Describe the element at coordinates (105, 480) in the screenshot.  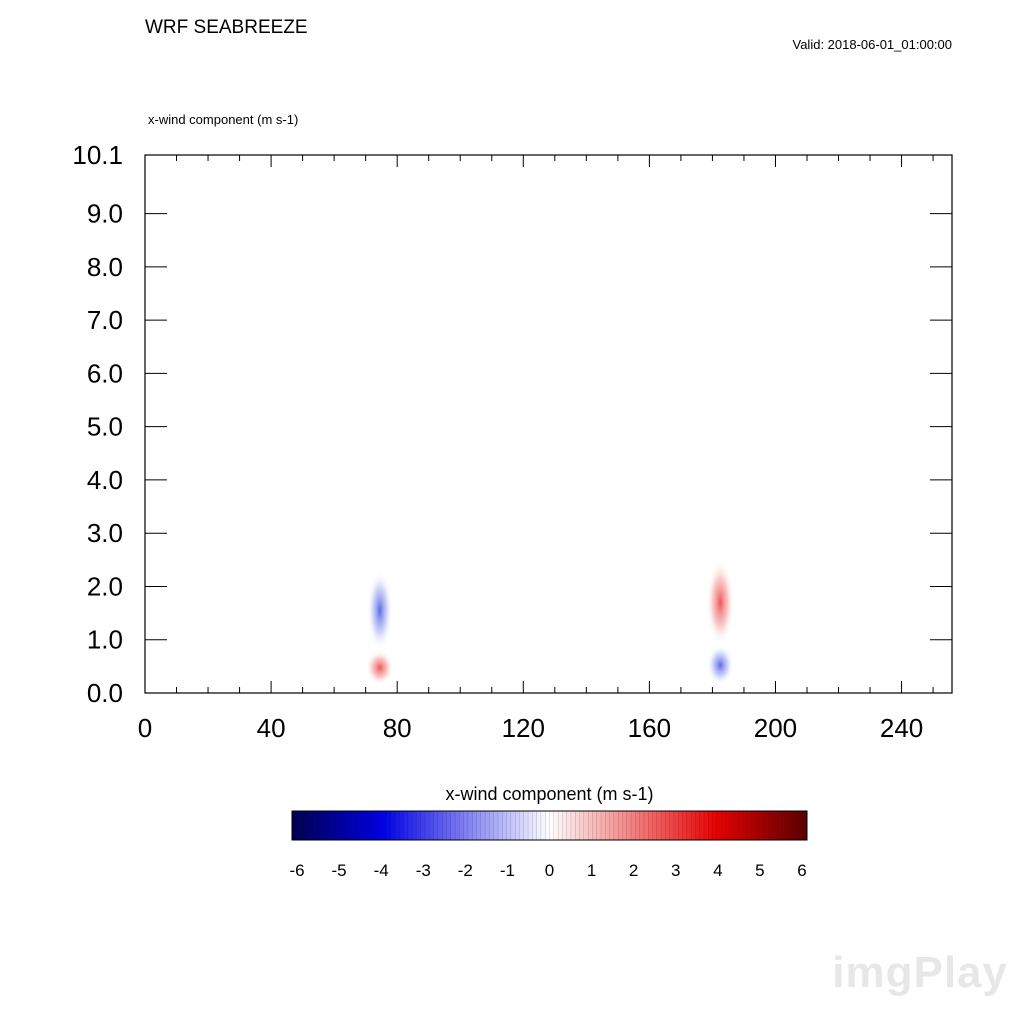
I see `y-tick-label: 4.0` at that location.